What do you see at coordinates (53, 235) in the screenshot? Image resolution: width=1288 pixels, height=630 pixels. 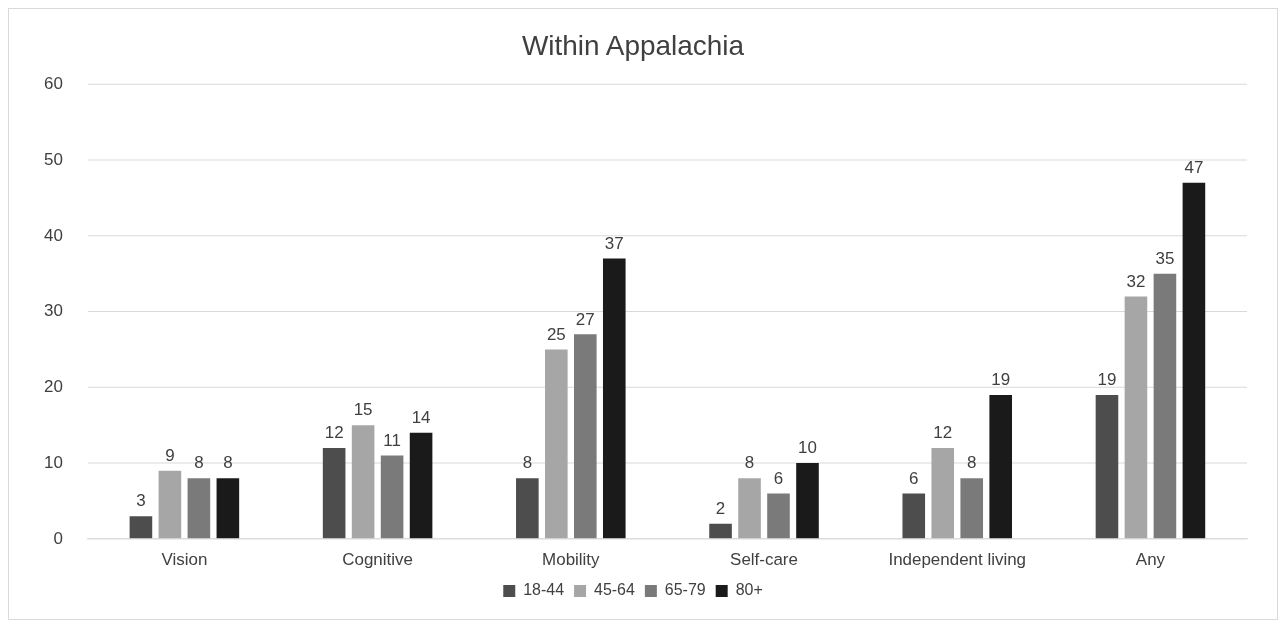 I see `y-tick-label: 40` at bounding box center [53, 235].